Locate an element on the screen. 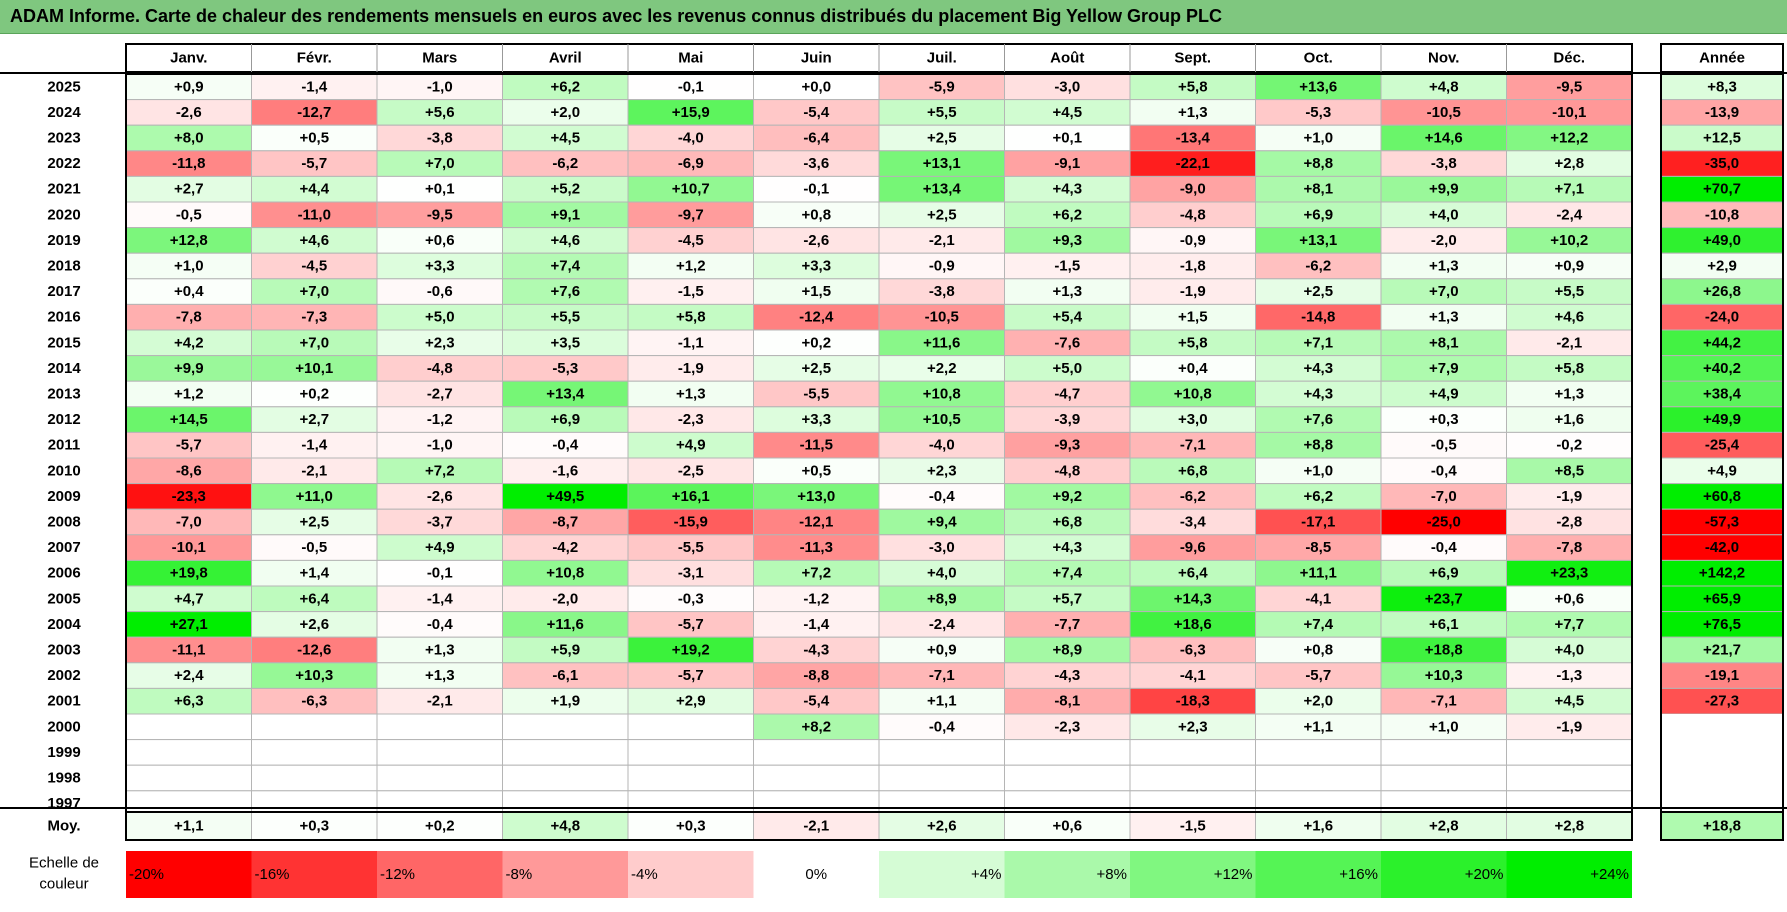 Image resolution: width=1787 pixels, height=912 pixels. cell-value: +1,6 is located at coordinates (1569, 419).